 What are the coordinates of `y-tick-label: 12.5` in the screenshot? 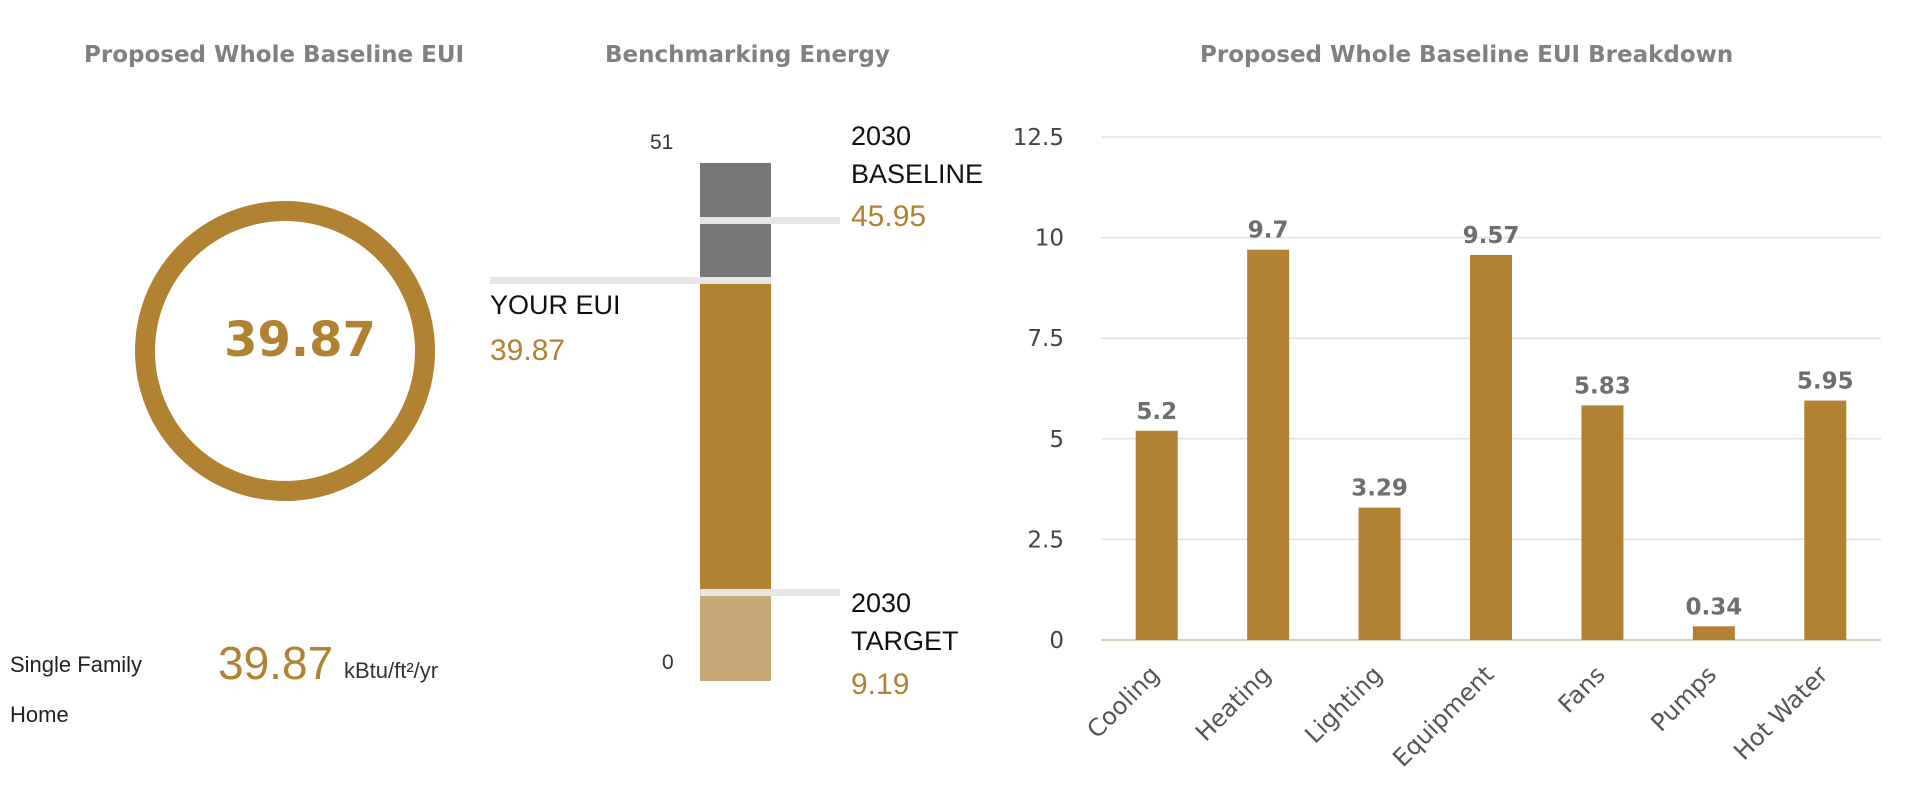 It's located at (1038, 138).